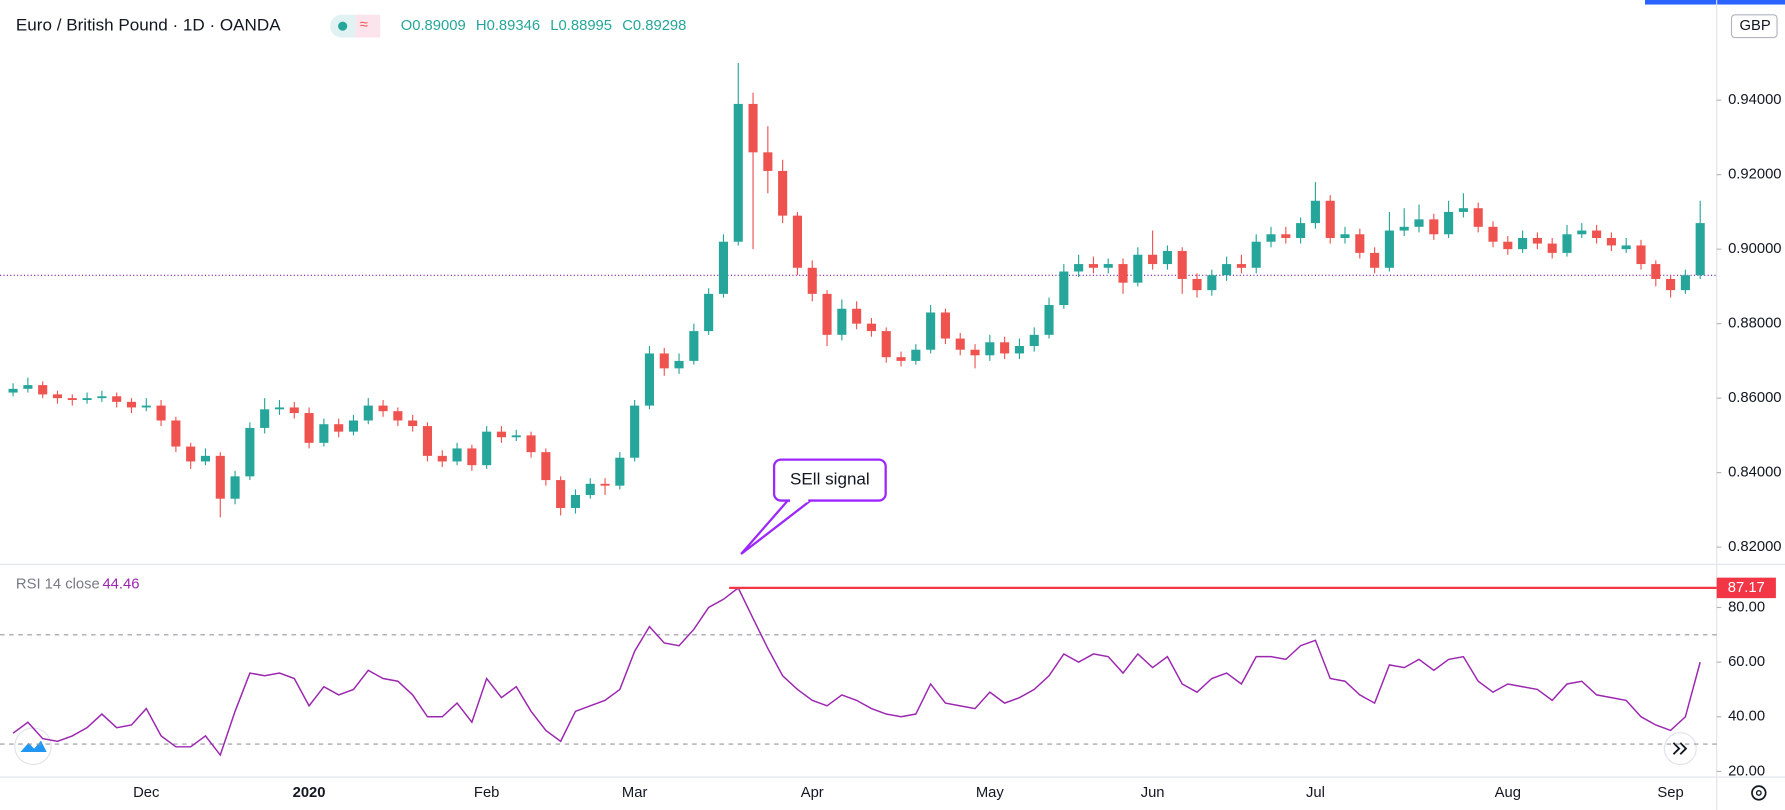 The height and width of the screenshot is (810, 1785). I want to click on chart-title: Euro / British Pound · 1D · OANDA, so click(148, 25).